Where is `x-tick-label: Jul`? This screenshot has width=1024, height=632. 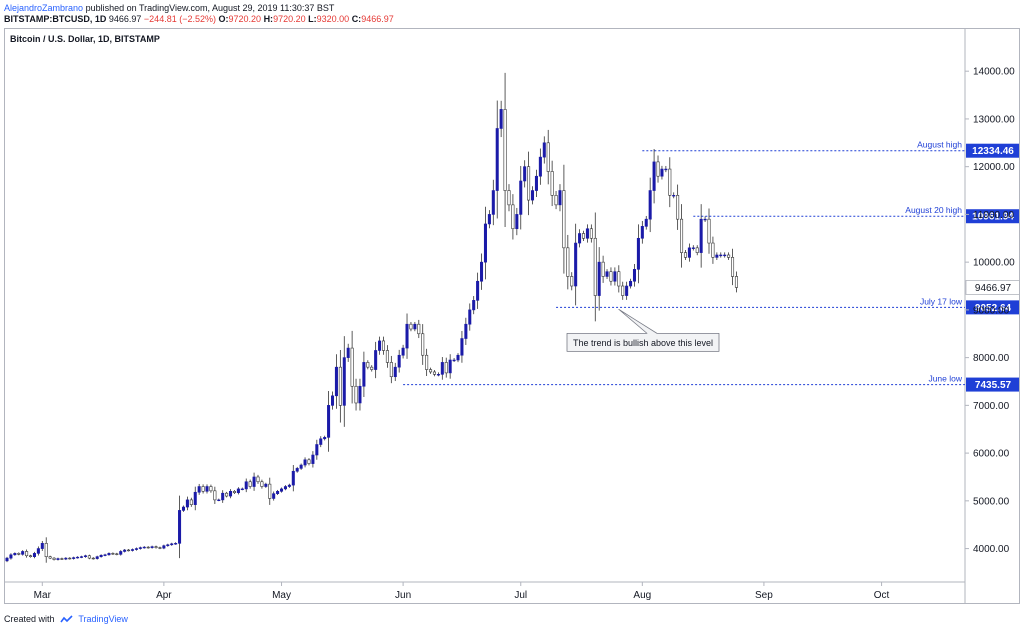
x-tick-label: Jul is located at coordinates (520, 595).